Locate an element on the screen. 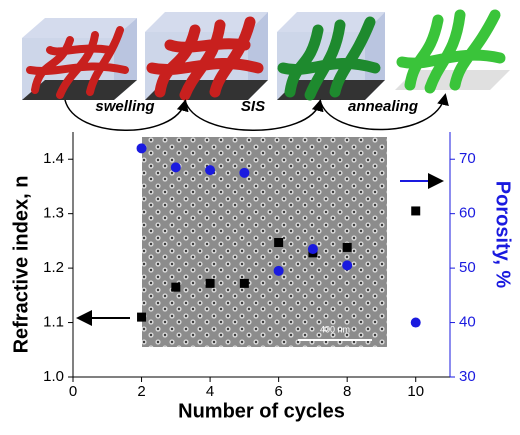  step-label: annealing is located at coordinates (383, 106).